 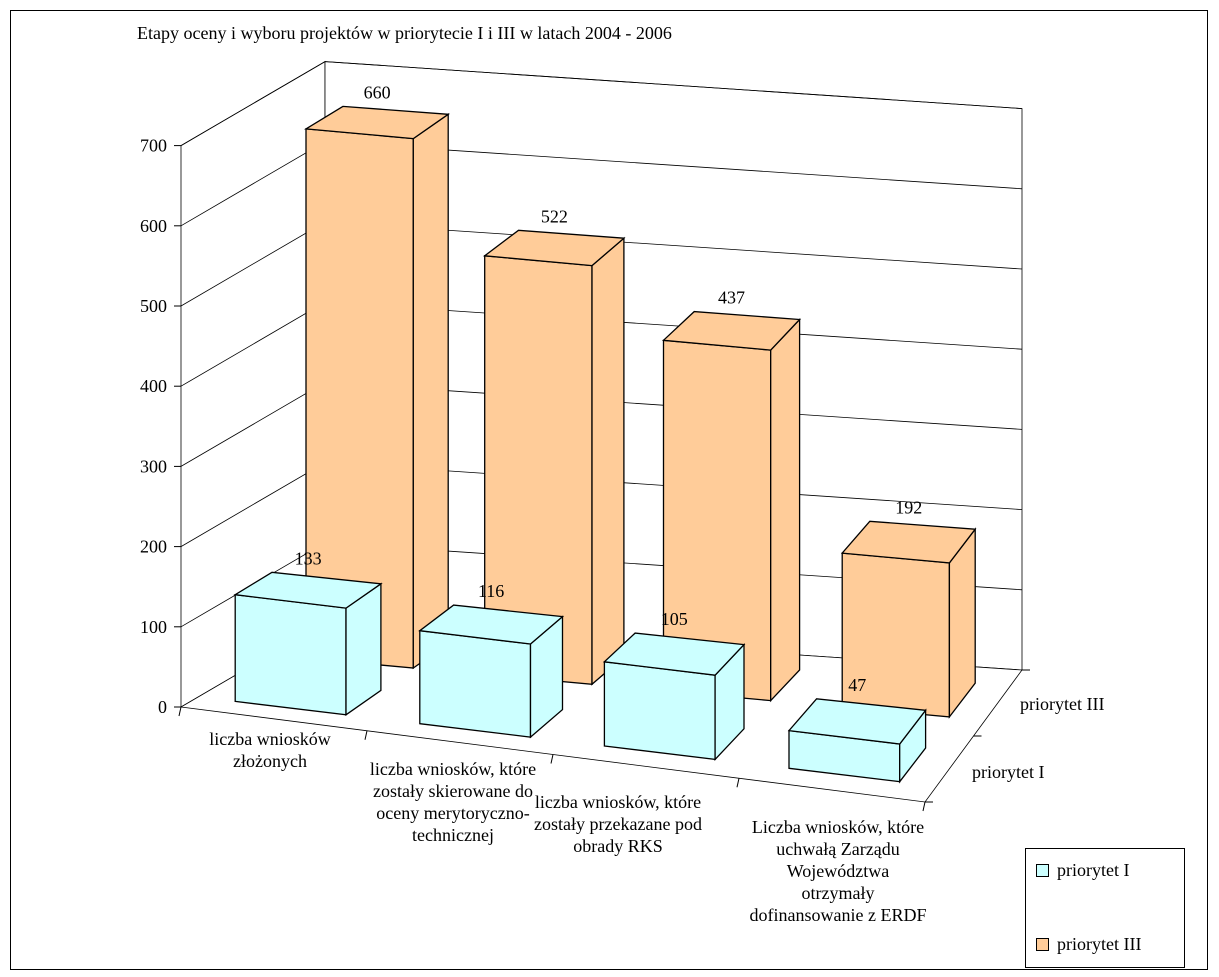 What do you see at coordinates (270, 761) in the screenshot?
I see `x-tick-label-0-1: złożonych` at bounding box center [270, 761].